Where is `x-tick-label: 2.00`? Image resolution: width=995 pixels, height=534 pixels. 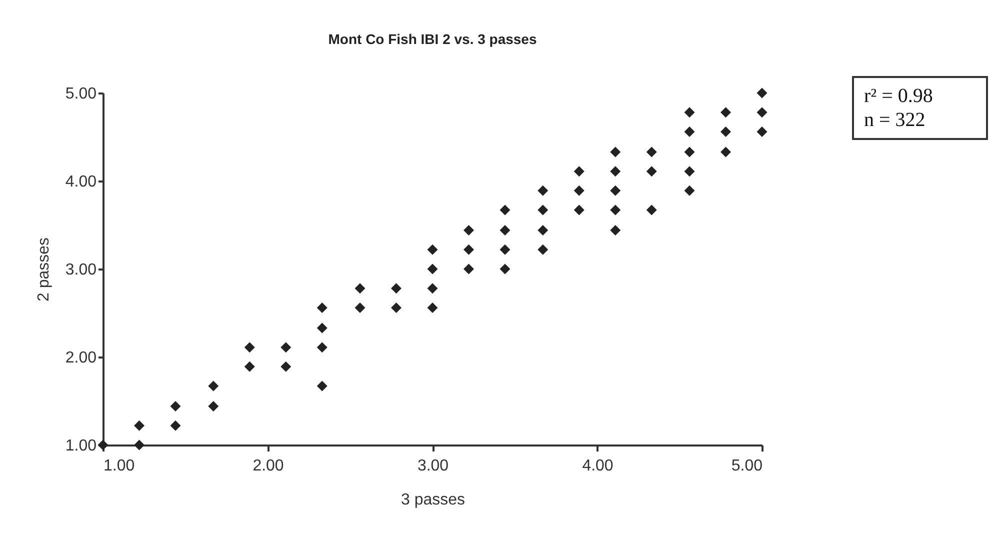
x-tick-label: 2.00 is located at coordinates (268, 466).